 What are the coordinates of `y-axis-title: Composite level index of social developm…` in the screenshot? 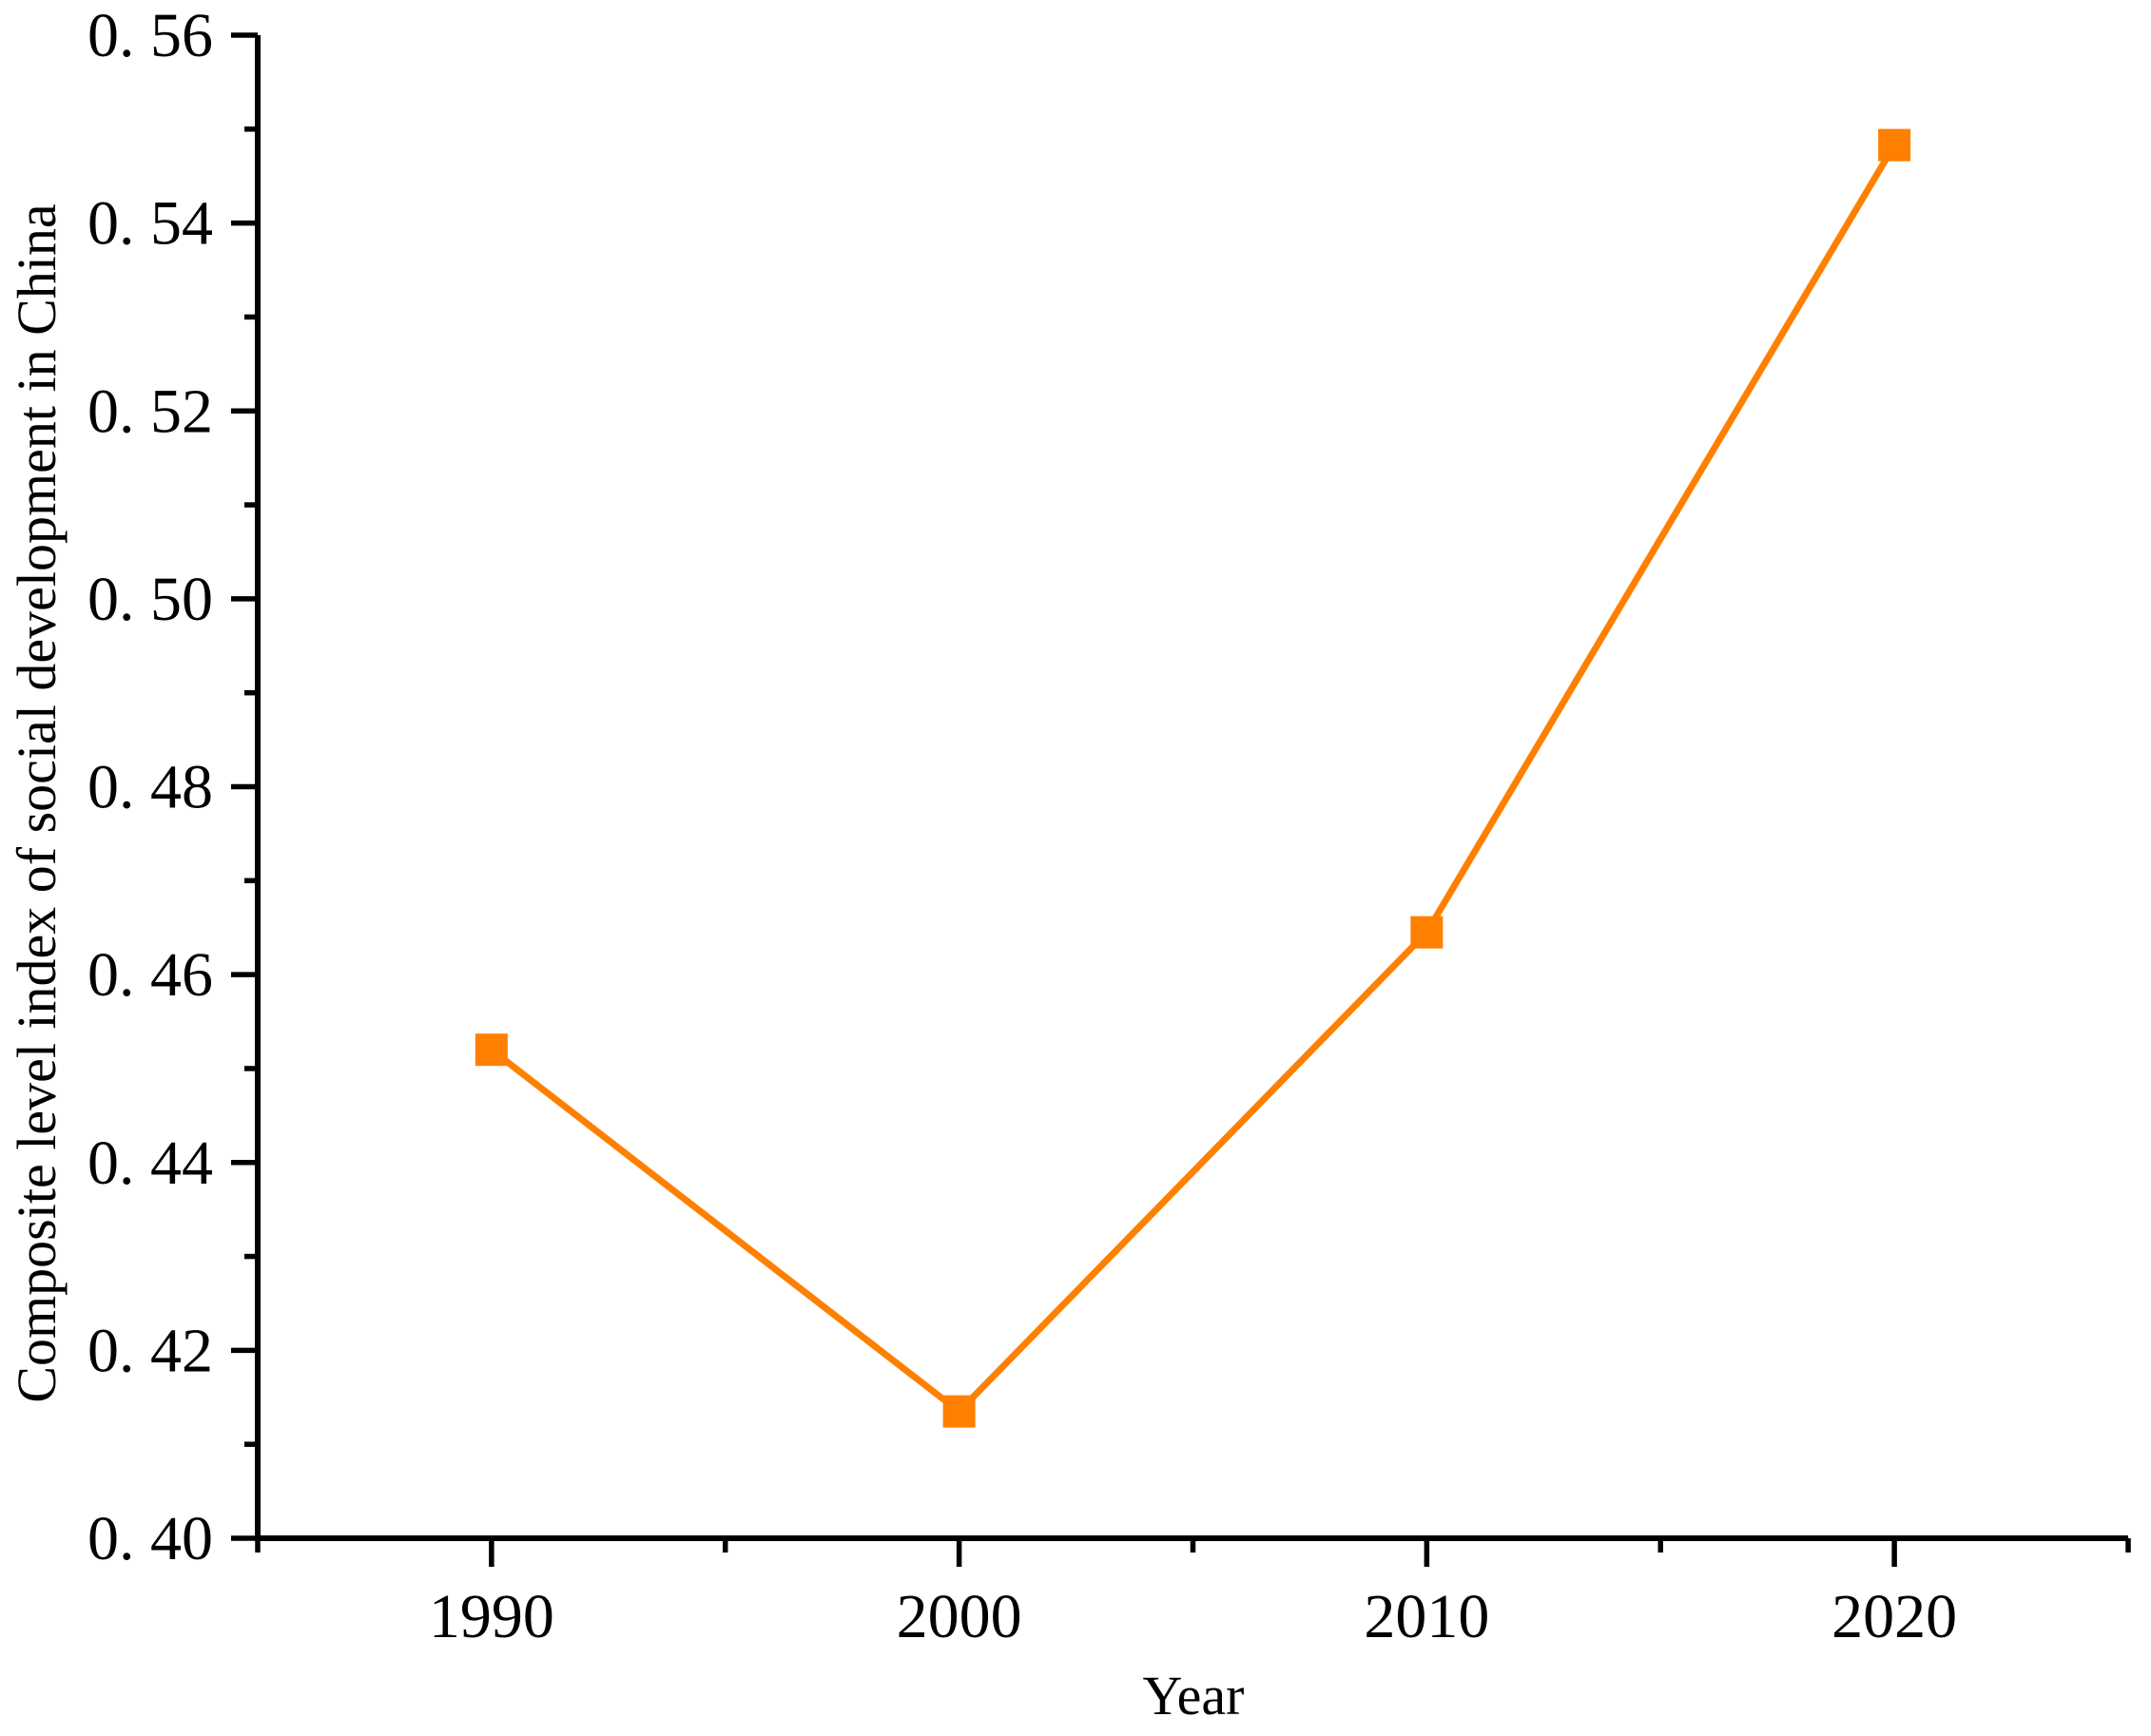 It's located at (37, 803).